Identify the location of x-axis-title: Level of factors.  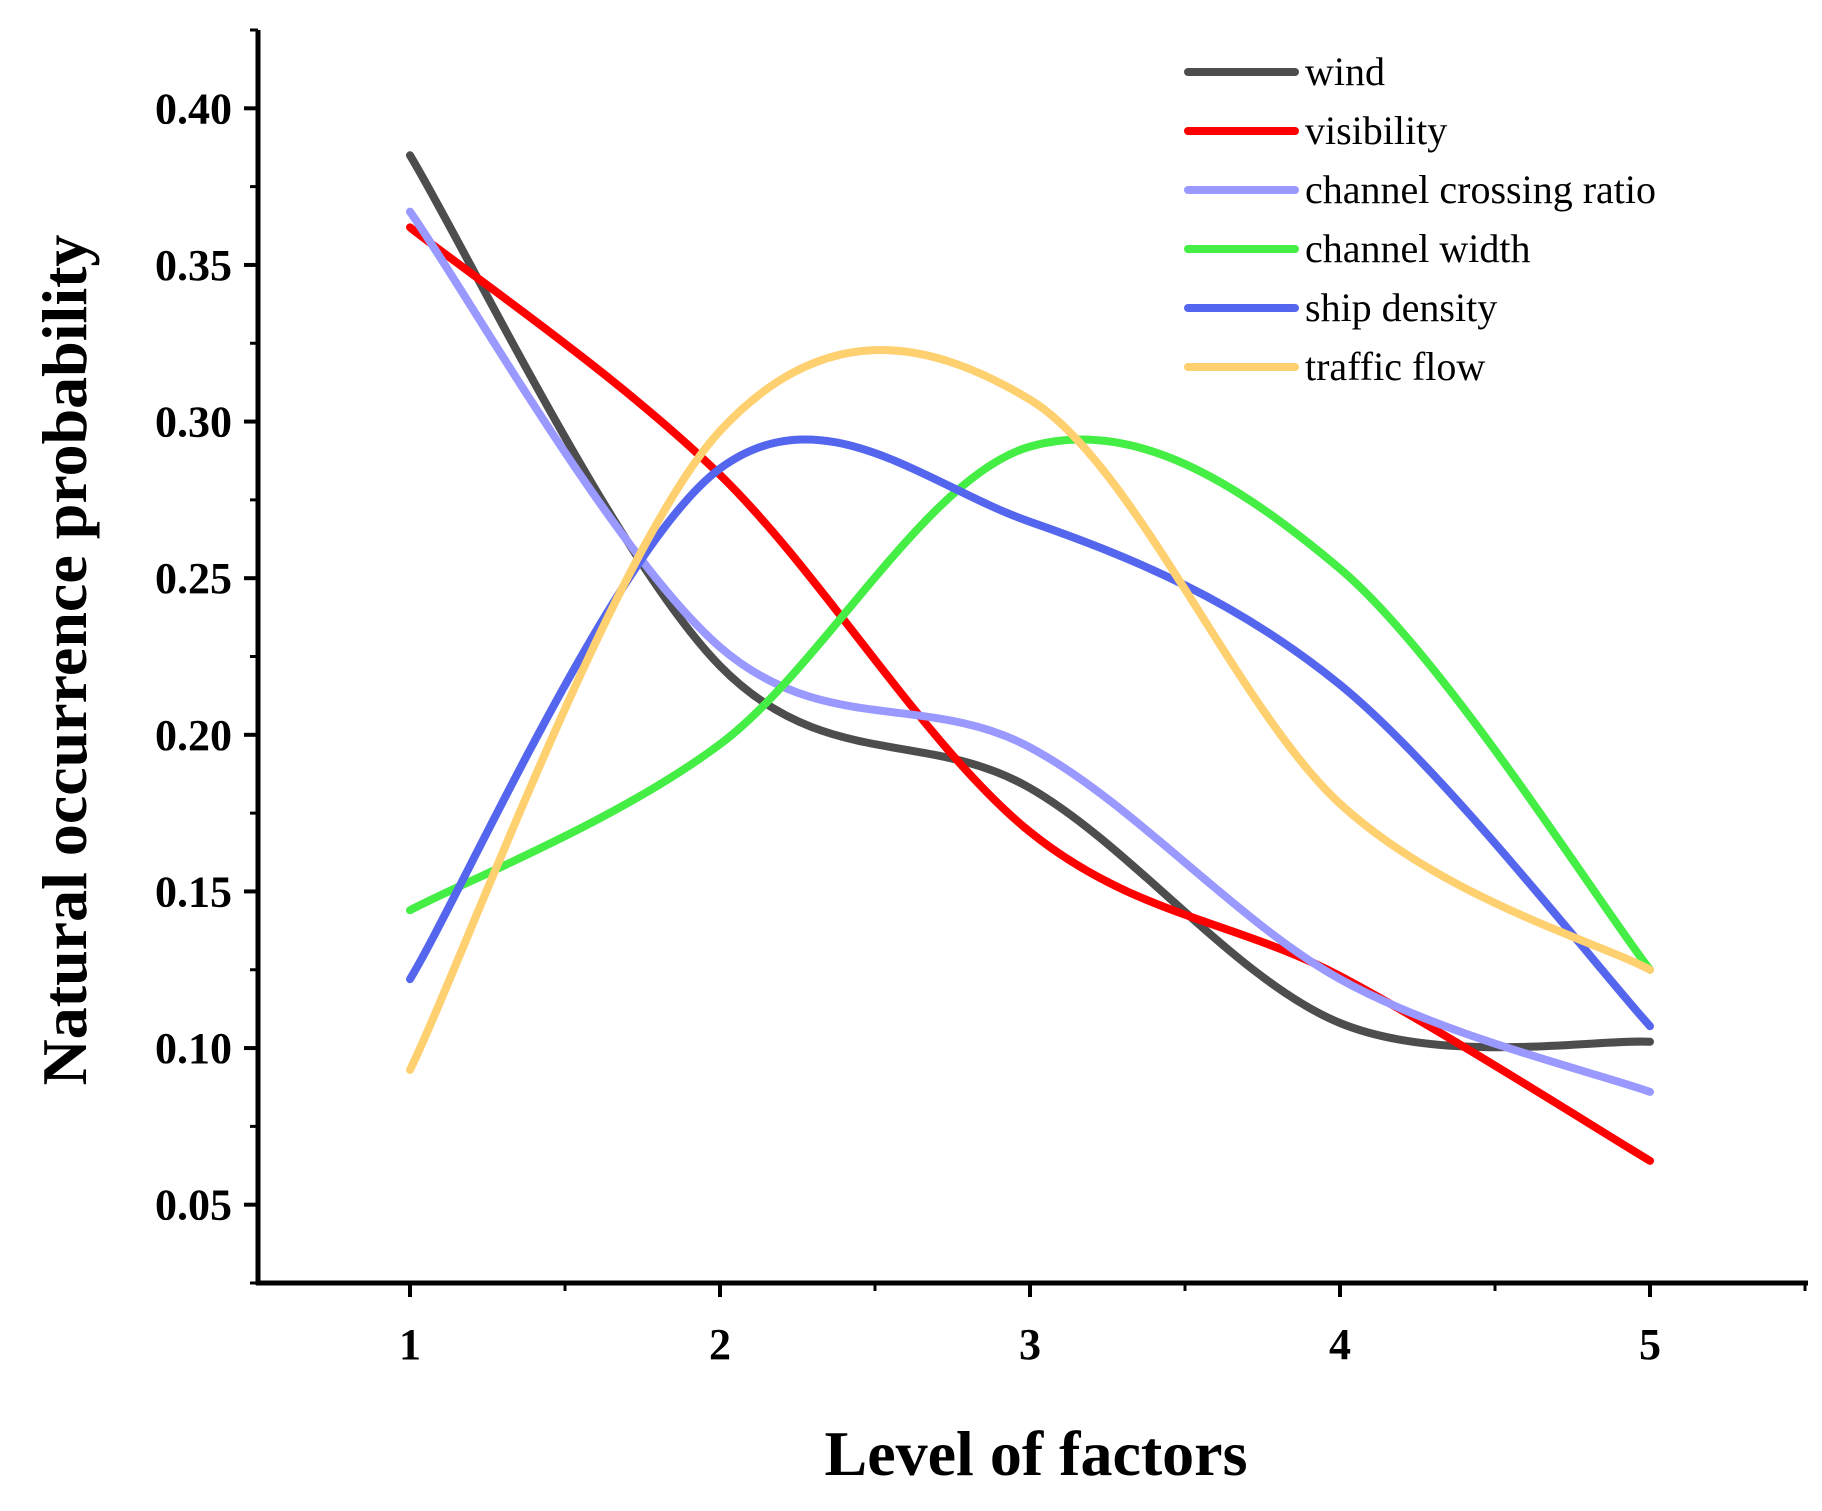
(1036, 1453).